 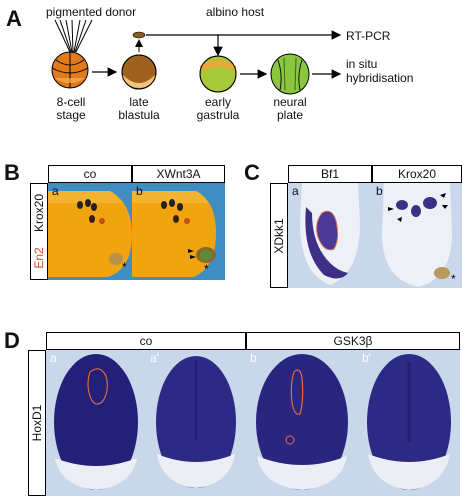 I want to click on panel-letter-c: C, so click(x=252, y=172).